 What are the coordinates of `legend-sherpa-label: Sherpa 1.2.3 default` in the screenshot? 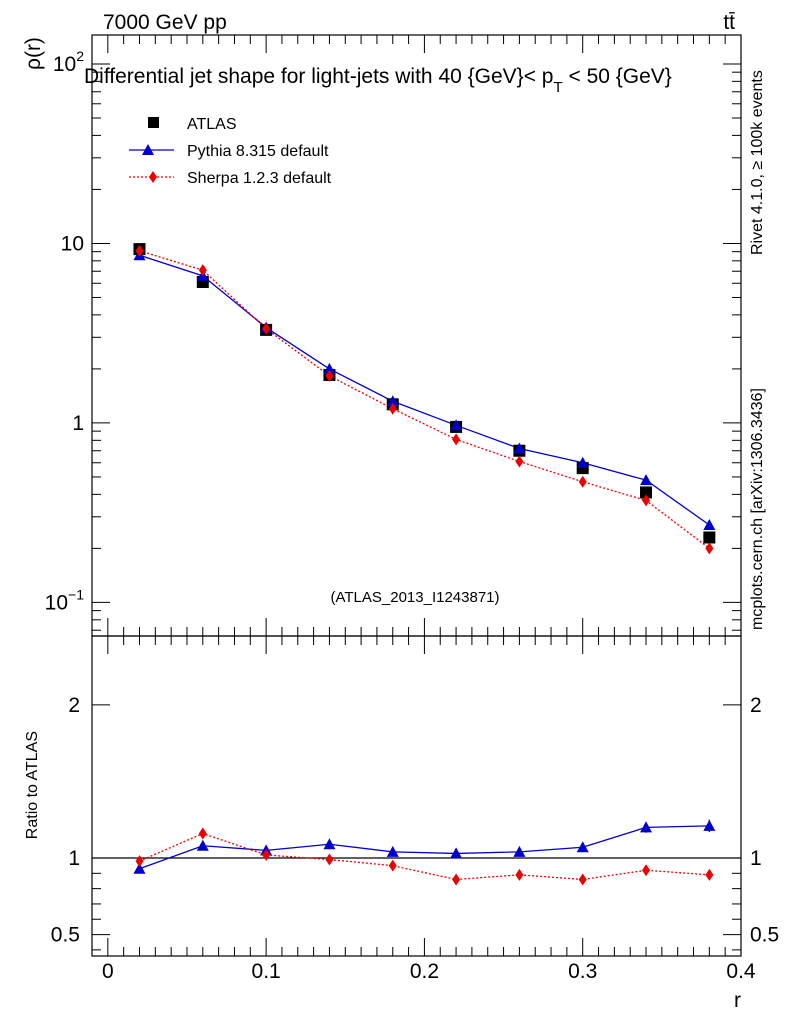 It's located at (259, 178).